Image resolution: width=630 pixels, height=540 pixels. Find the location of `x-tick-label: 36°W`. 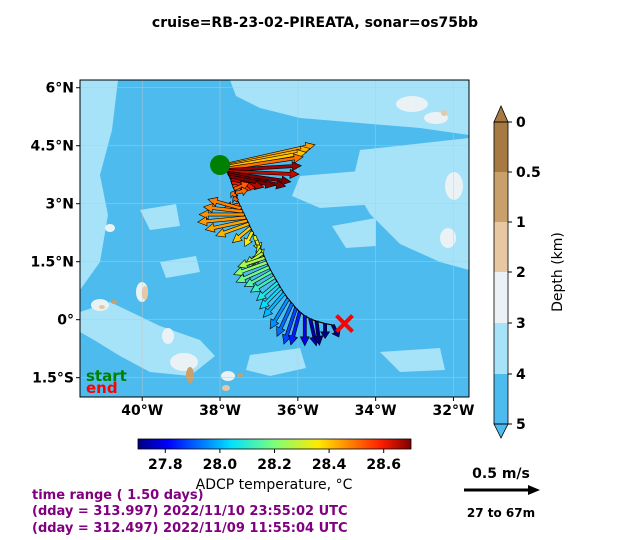

x-tick-label: 36°W is located at coordinates (298, 411).